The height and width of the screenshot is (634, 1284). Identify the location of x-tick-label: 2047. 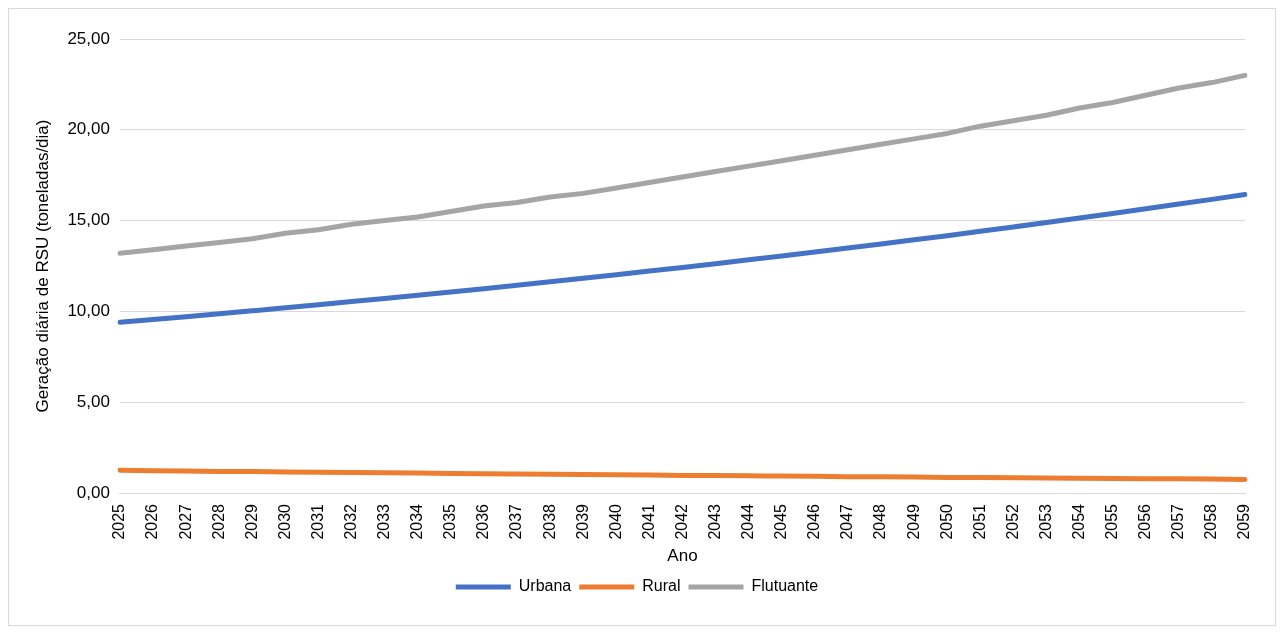
(847, 521).